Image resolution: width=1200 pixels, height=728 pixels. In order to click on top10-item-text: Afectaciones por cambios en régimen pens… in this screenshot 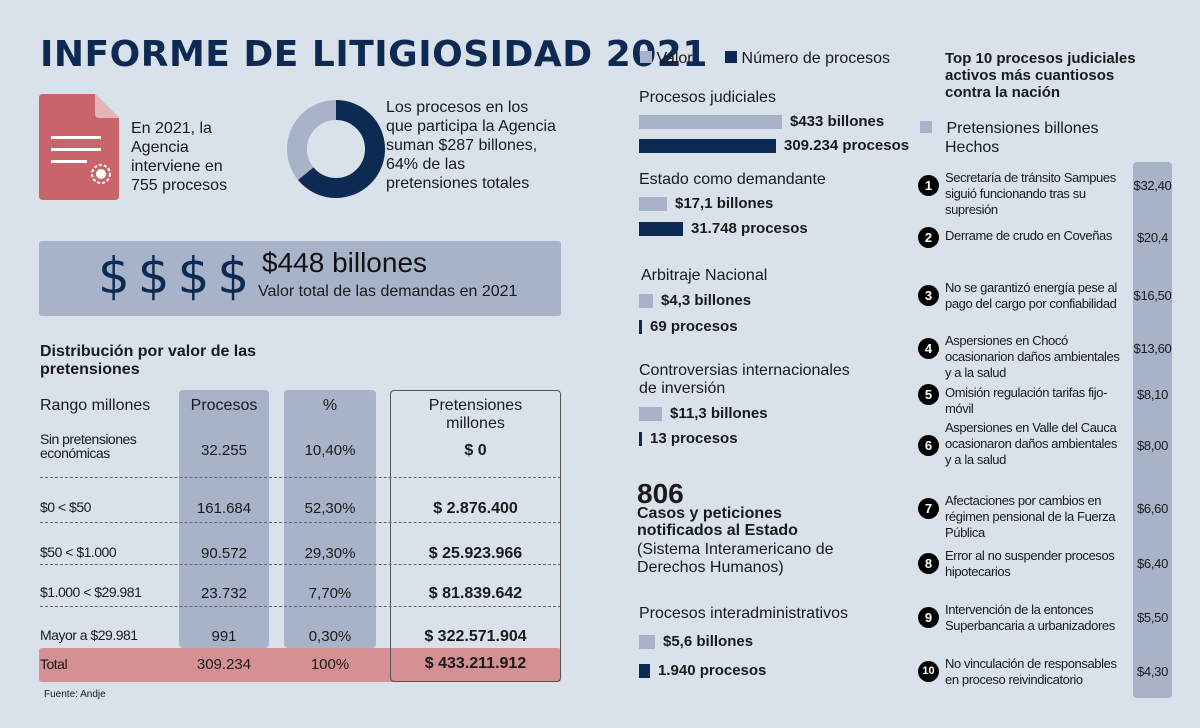, I will do `click(1030, 516)`.